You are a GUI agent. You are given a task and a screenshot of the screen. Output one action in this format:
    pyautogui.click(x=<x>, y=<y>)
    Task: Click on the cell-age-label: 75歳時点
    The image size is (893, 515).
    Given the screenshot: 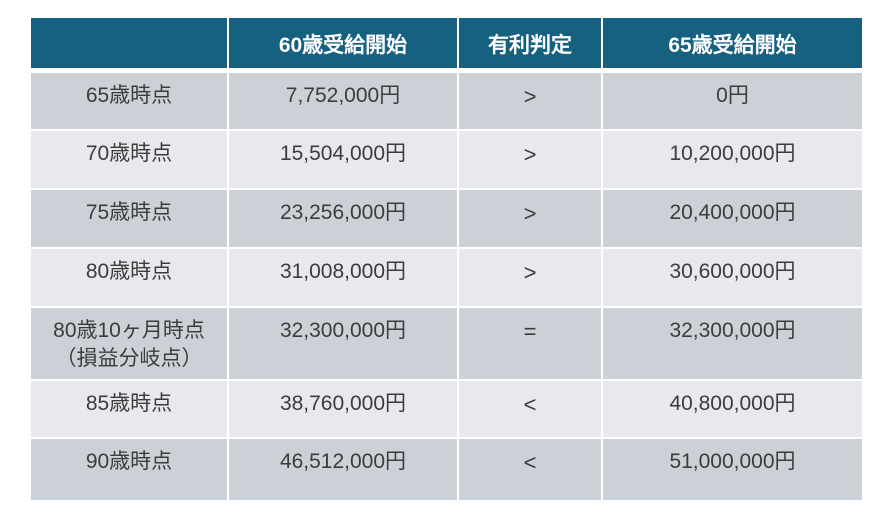 What is the action you would take?
    pyautogui.click(x=130, y=219)
    